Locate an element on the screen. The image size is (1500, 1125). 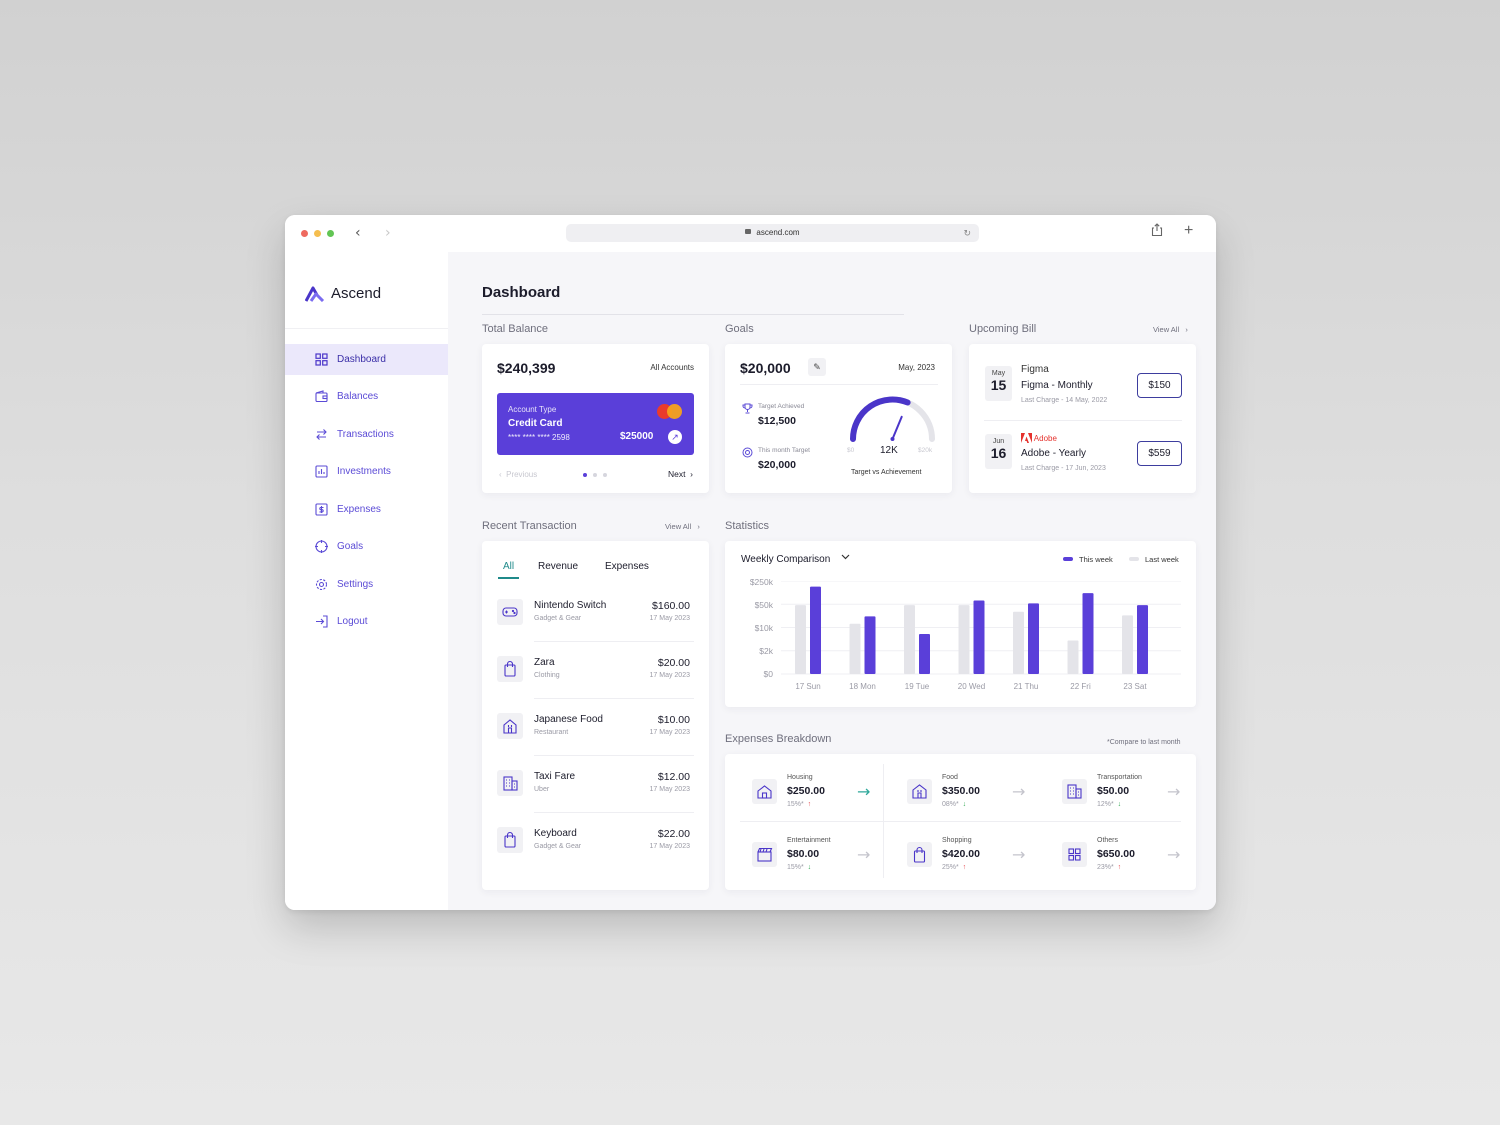
total-balance-amount: $240,399 is located at coordinates (526, 368).